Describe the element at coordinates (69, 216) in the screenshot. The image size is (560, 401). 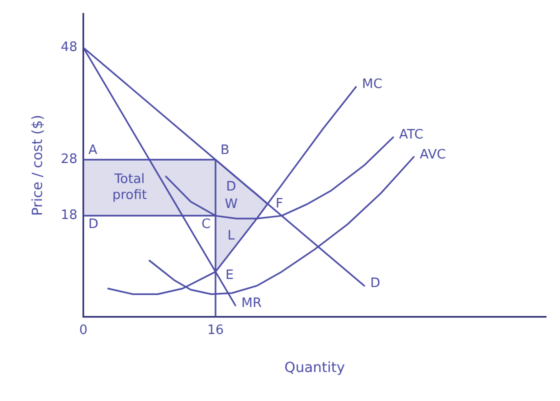
I see `y-tick-label: 18` at that location.